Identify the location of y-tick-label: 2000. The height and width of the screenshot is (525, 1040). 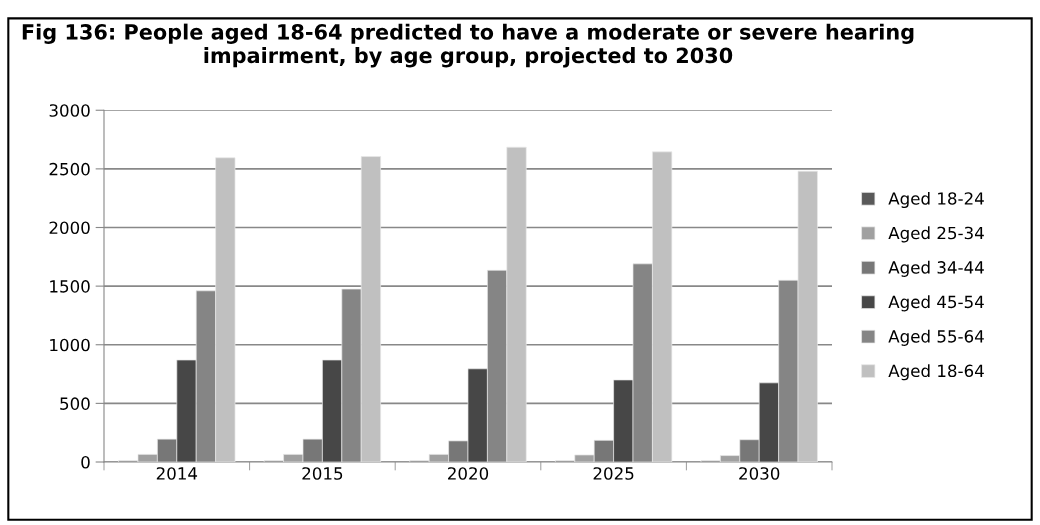
(69, 228).